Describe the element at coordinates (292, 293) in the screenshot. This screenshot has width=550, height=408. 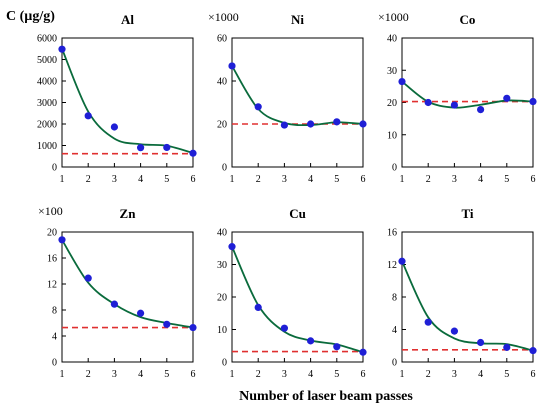
I see `panel-cu: 0 10 20 30 40 1 2 3 4 5 6 Cu` at that location.